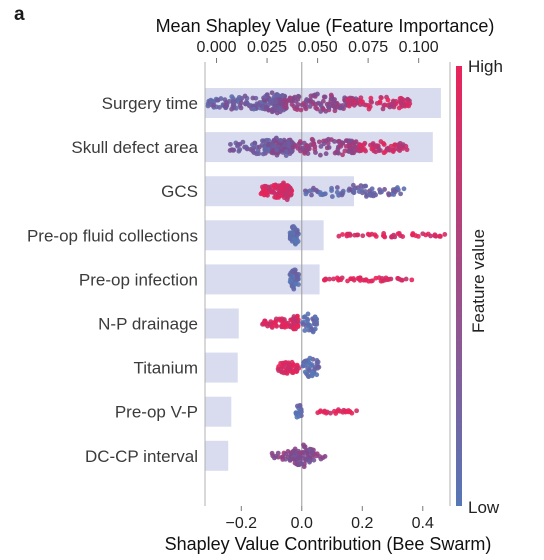 The height and width of the screenshot is (560, 544). I want to click on top-axis-ticks: 0.000 0.025 0.050 0.075 0.100, so click(317, 51).